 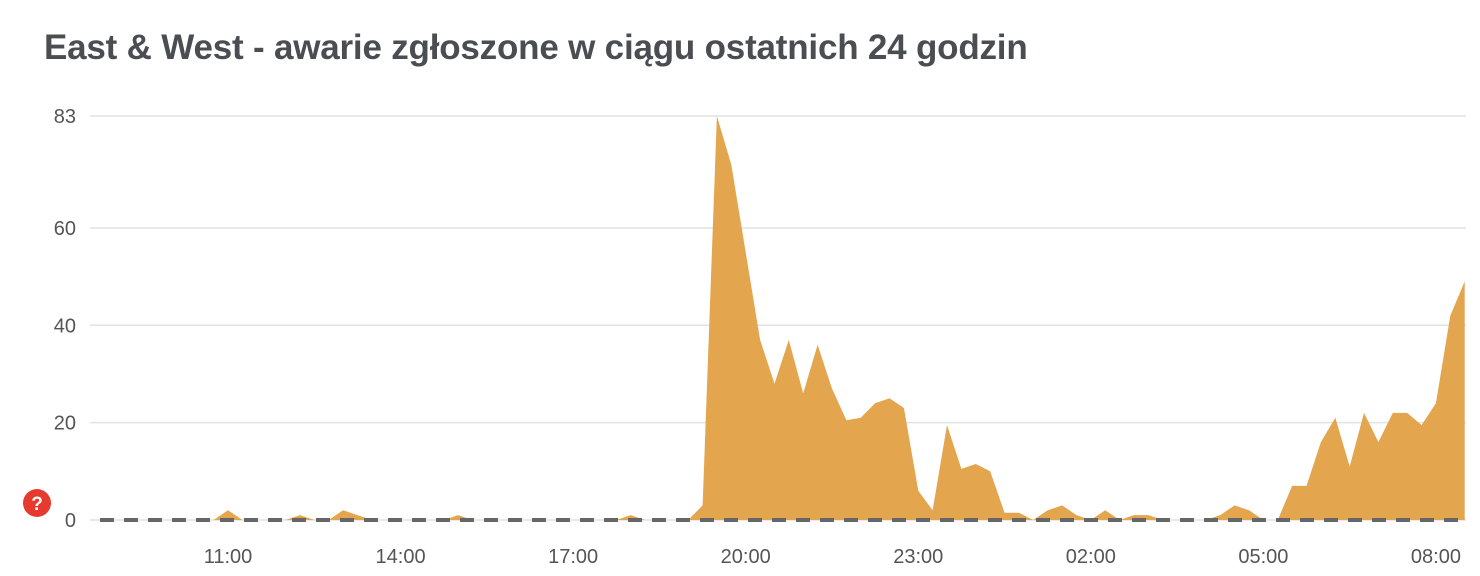 What do you see at coordinates (65, 326) in the screenshot?
I see `y-tick-label: 40` at bounding box center [65, 326].